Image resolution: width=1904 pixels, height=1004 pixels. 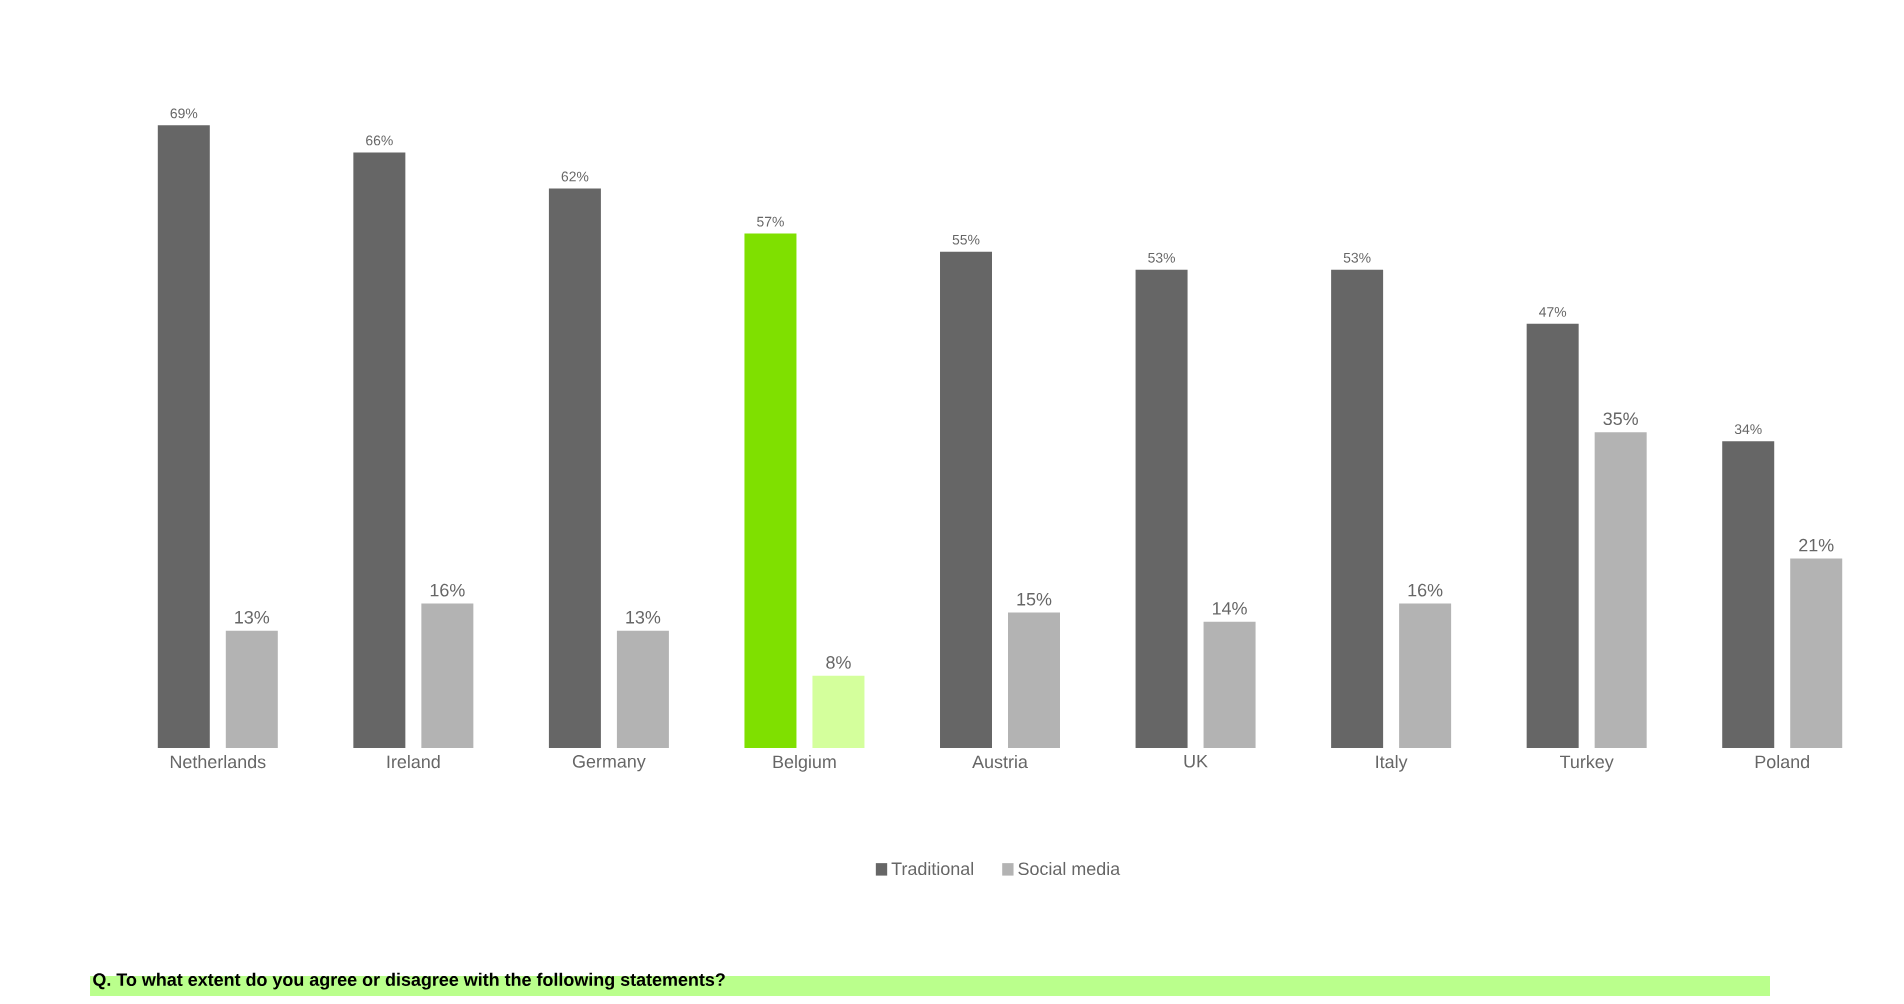 What do you see at coordinates (1034, 599) in the screenshot?
I see `data-label: 15%` at bounding box center [1034, 599].